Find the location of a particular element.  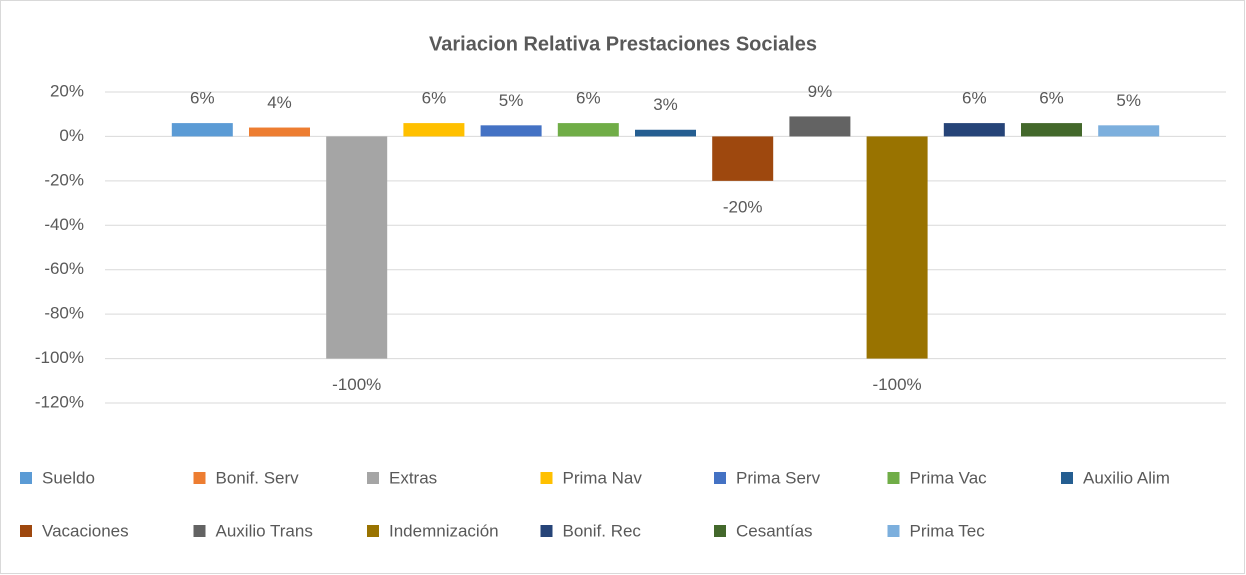

legend-label: Prima Nav is located at coordinates (603, 477).